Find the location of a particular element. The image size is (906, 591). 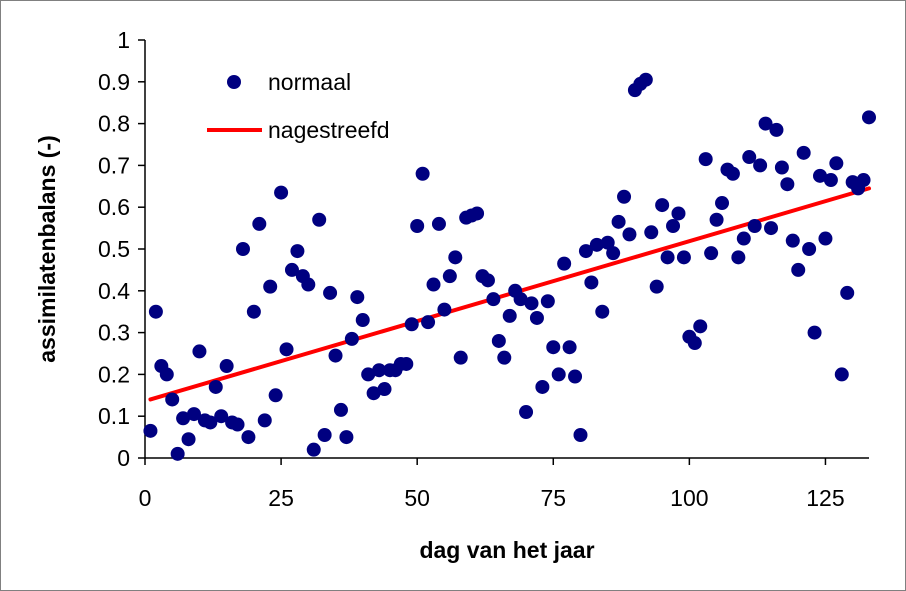

x-tick-label: 50 is located at coordinates (417, 498).